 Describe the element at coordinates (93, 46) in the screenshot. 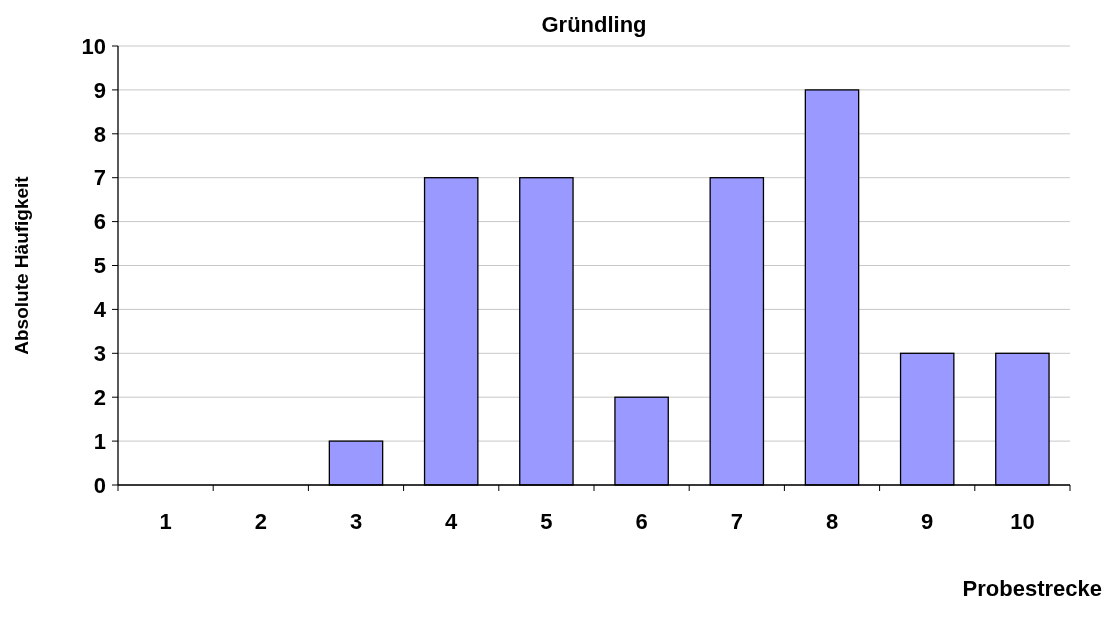

I see `y-tick-label: 10` at that location.